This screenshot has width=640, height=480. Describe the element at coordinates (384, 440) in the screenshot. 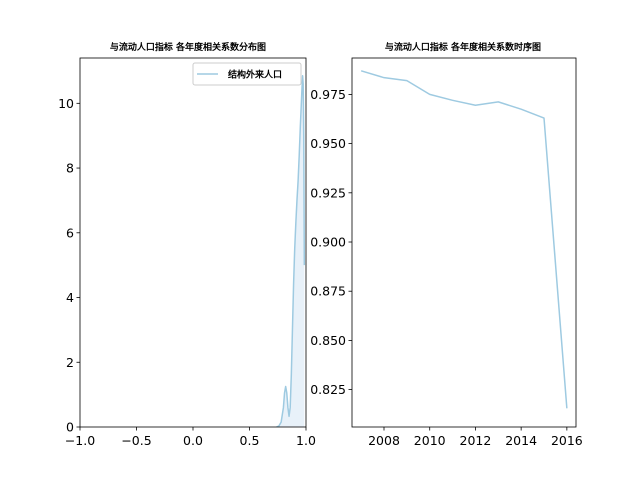

I see `x-tick-label: 2008` at that location.